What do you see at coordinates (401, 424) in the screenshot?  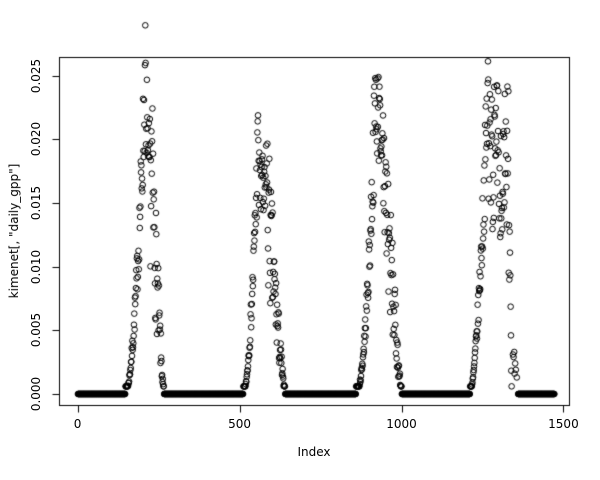 I see `x-tick-label: 1000` at bounding box center [401, 424].